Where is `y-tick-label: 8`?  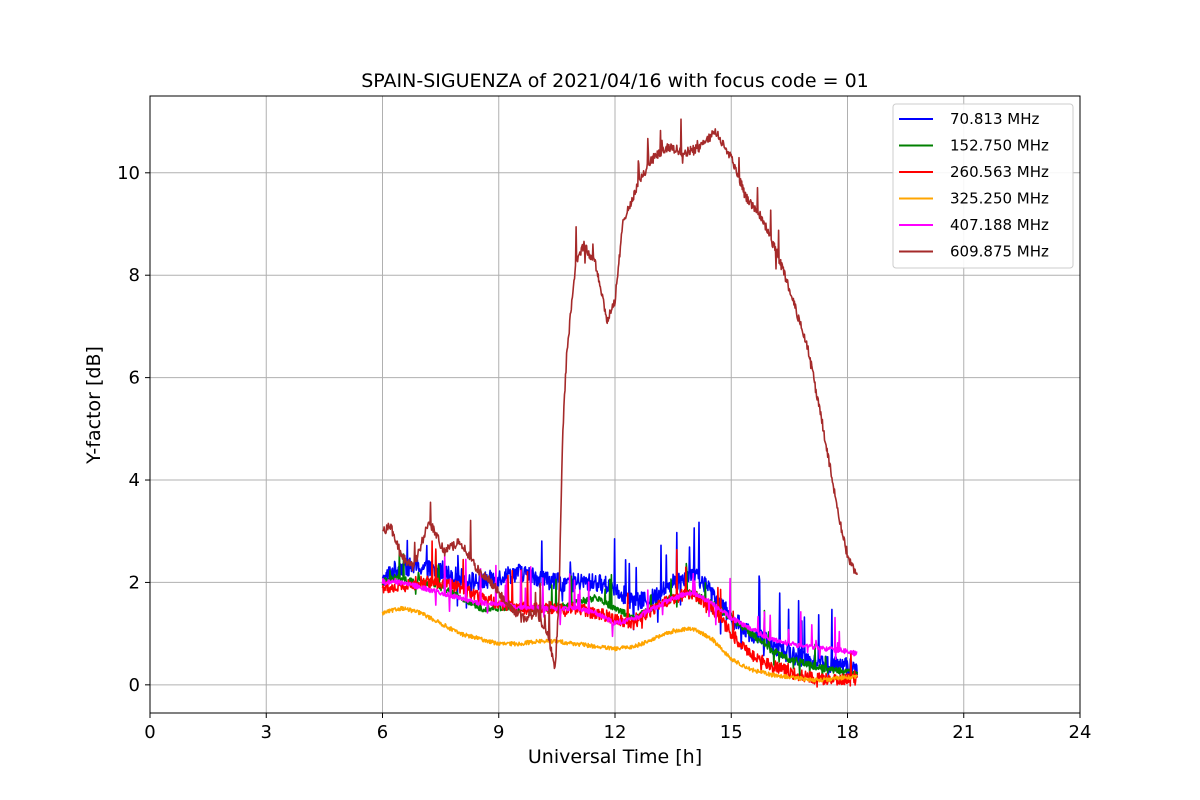 y-tick-label: 8 is located at coordinates (134, 275).